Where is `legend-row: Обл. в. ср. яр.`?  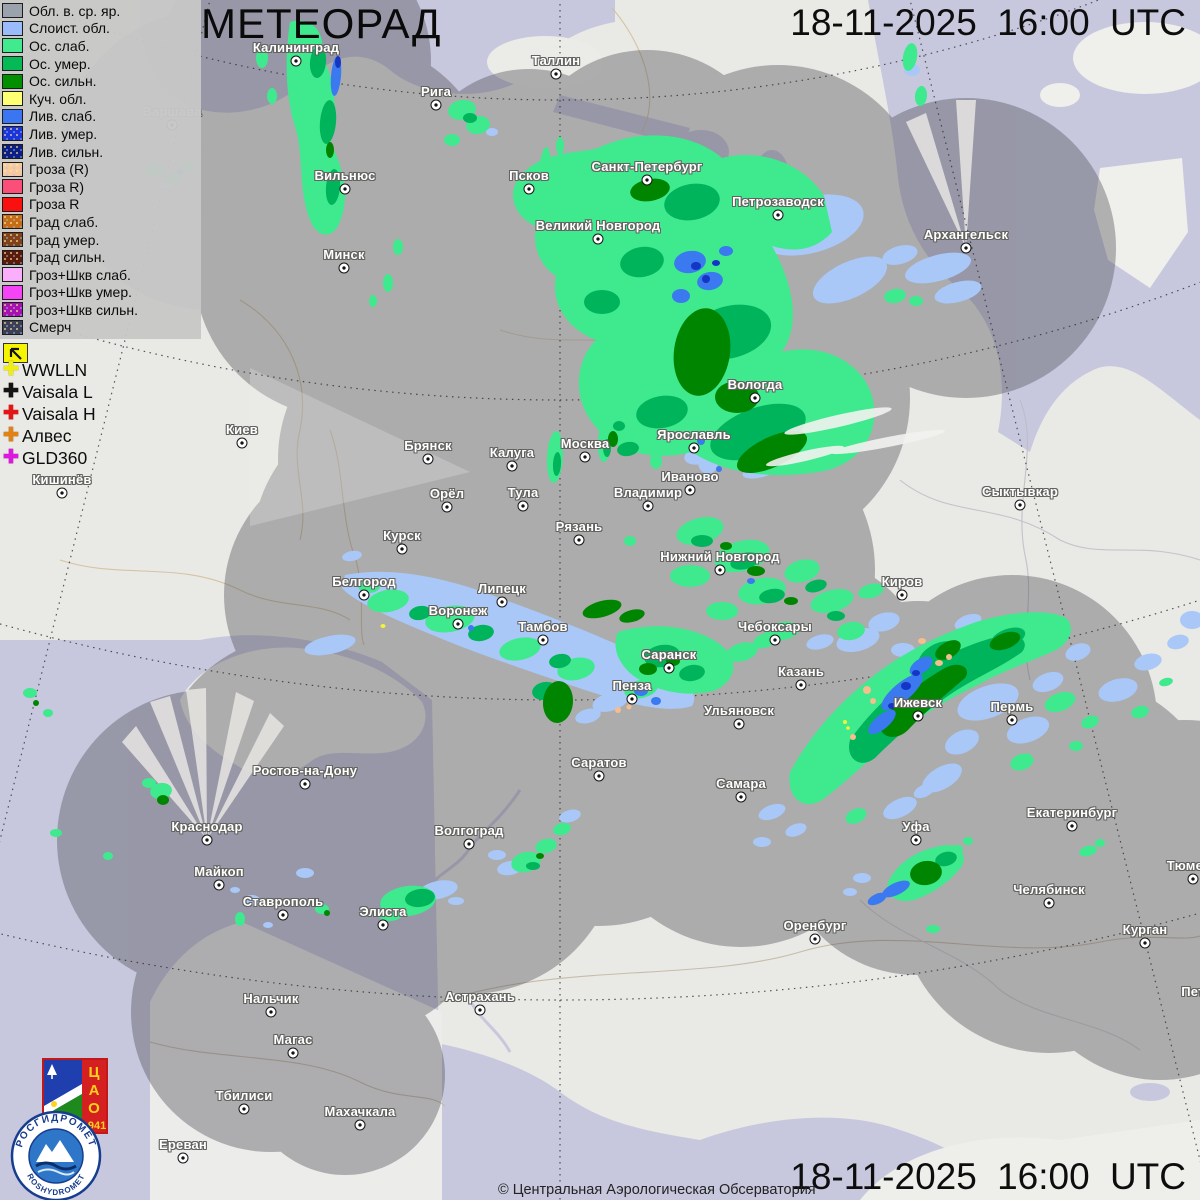 legend-row: Обл. в. ср. яр. is located at coordinates (101, 11).